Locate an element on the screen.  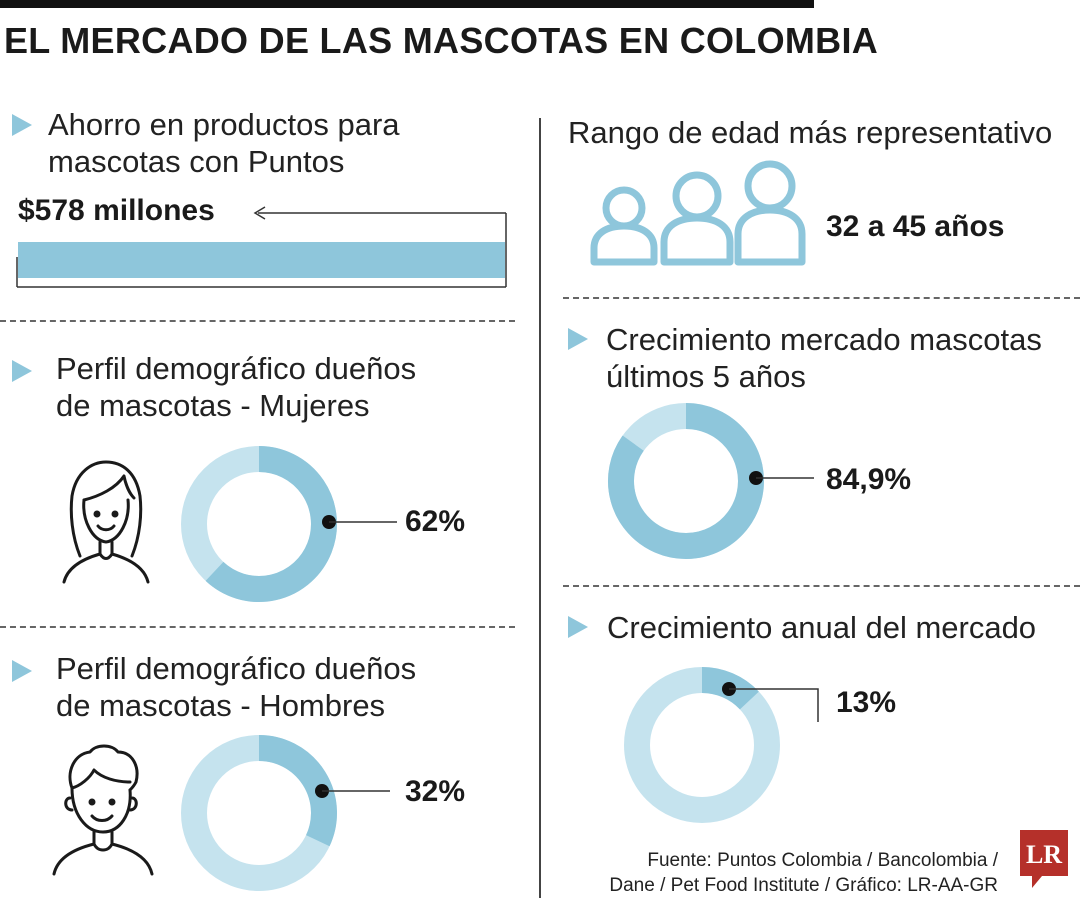
edad-heading: Rango de edad más representativo is located at coordinates (810, 132).